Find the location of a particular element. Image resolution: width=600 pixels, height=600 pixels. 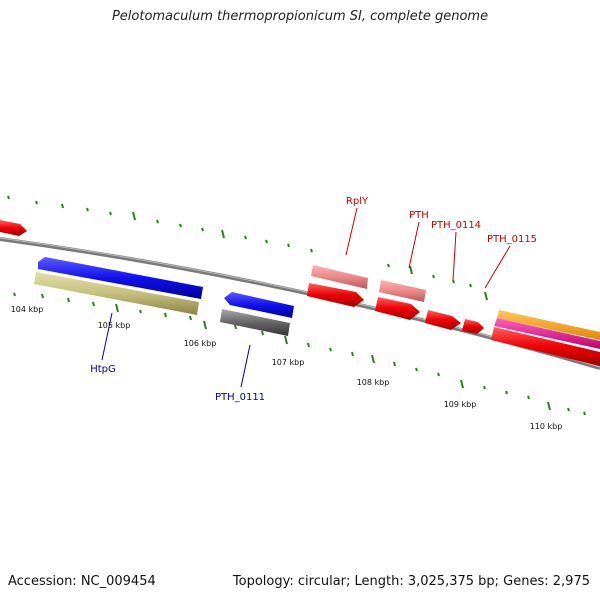

gene-forward-magenta is located at coordinates (547, 333).